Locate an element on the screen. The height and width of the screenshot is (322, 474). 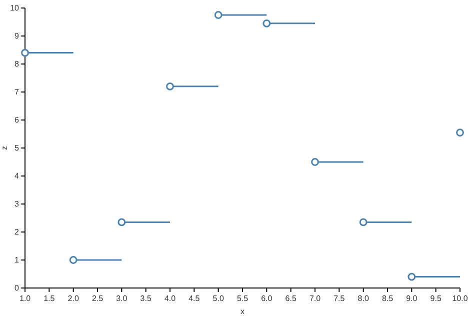
x-axis-title: x is located at coordinates (242, 311).